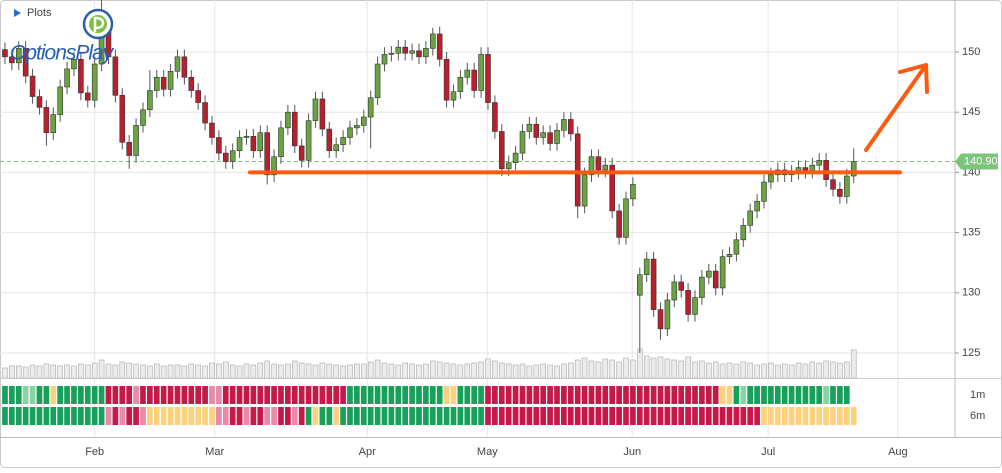 The image size is (1002, 473). What do you see at coordinates (17, 13) in the screenshot?
I see `plots-toggle` at bounding box center [17, 13].